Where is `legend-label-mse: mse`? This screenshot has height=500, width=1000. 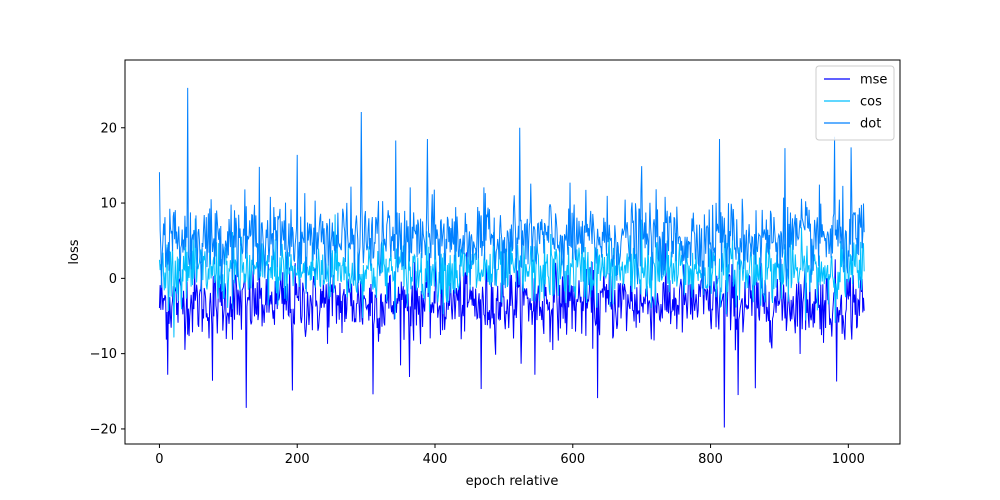 legend-label-mse: mse is located at coordinates (873, 80).